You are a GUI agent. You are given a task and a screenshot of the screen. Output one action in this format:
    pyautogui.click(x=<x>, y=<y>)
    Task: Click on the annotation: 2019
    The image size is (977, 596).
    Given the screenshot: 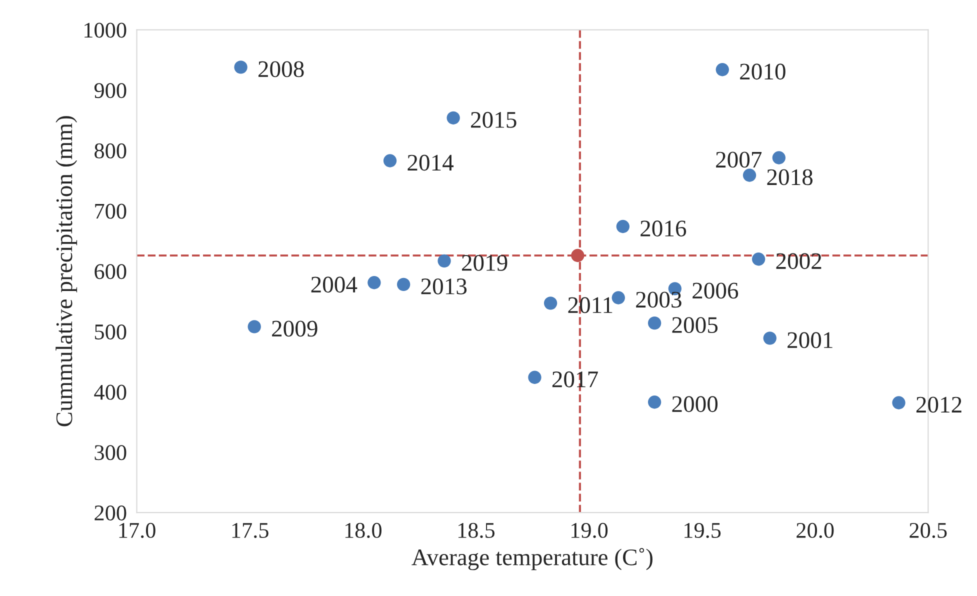 What is the action you would take?
    pyautogui.click(x=485, y=262)
    